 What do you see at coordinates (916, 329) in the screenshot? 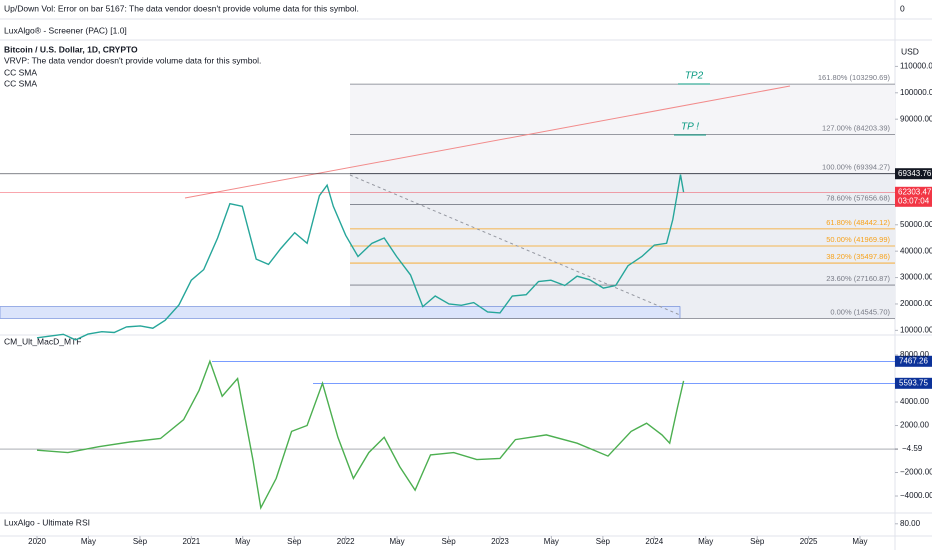
I see `y-tick-label: 10000.00` at bounding box center [916, 329].